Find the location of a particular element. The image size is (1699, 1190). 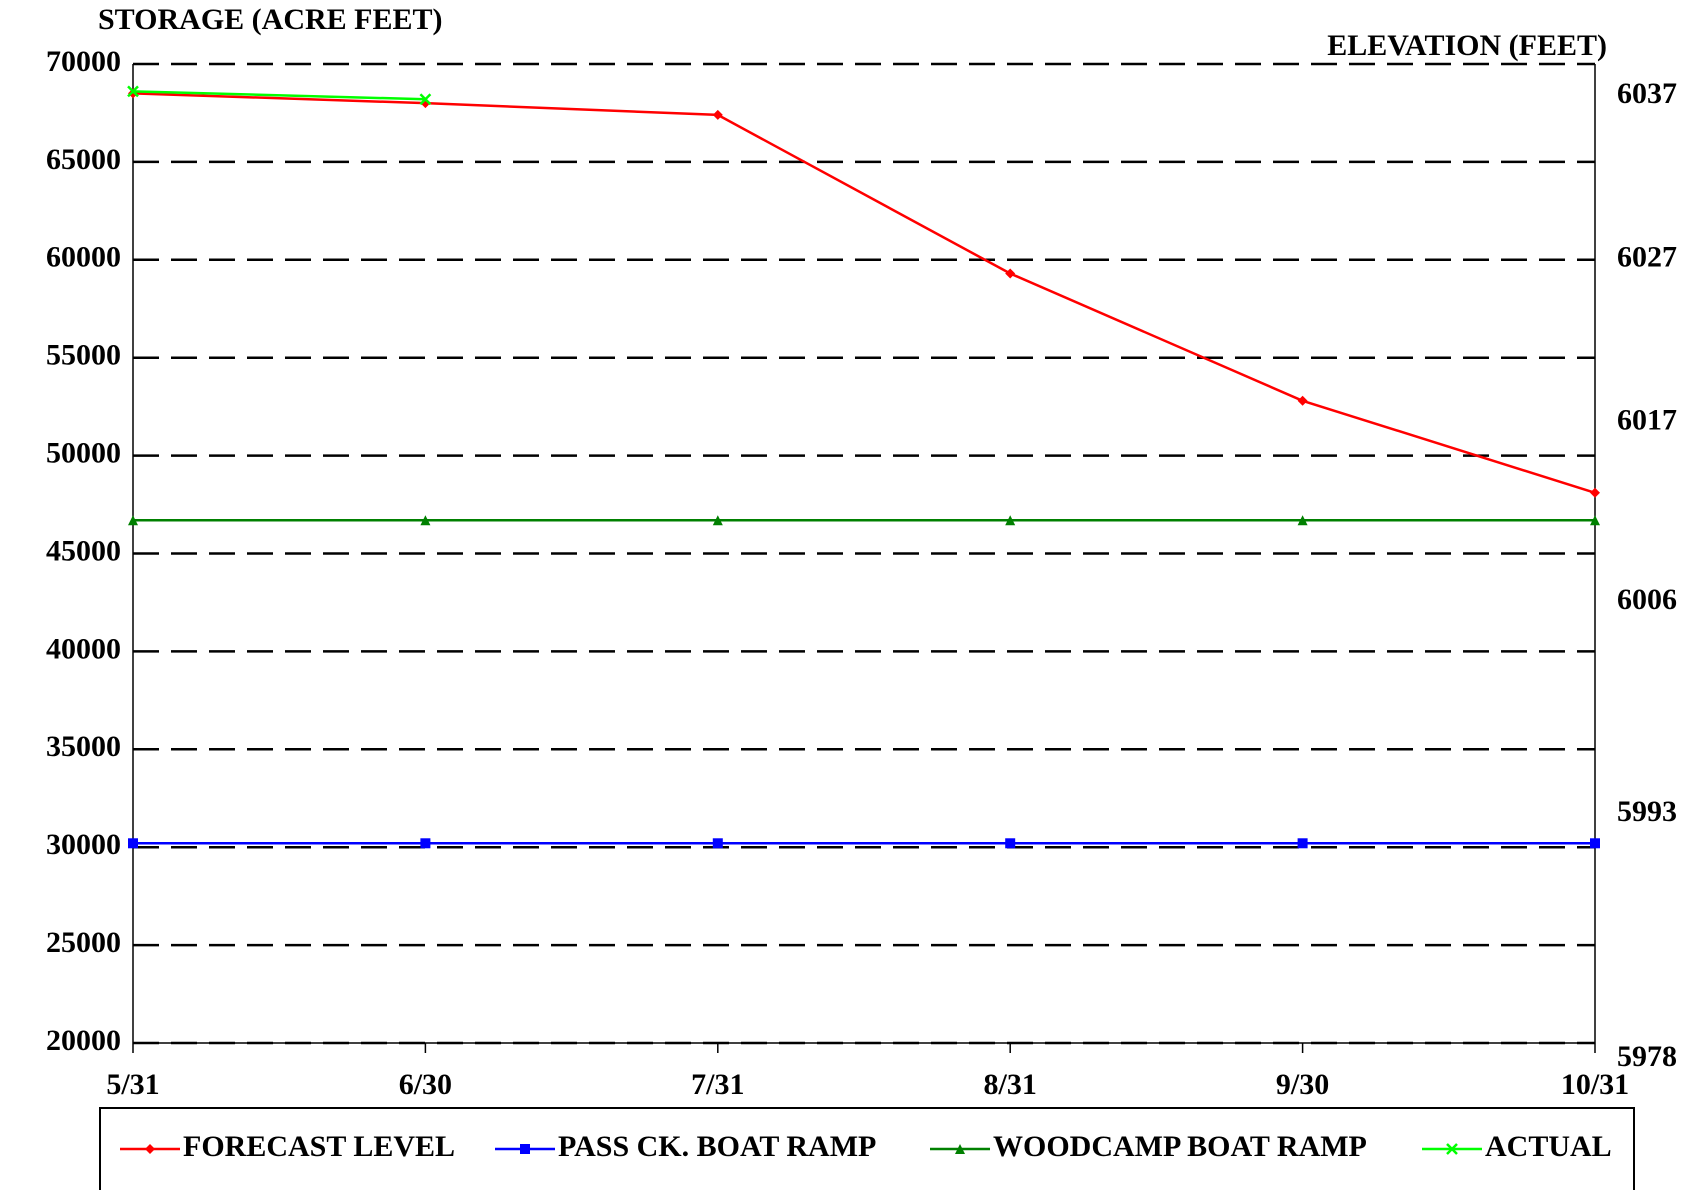

x-tick-label: 5/31 is located at coordinates (132, 1084).